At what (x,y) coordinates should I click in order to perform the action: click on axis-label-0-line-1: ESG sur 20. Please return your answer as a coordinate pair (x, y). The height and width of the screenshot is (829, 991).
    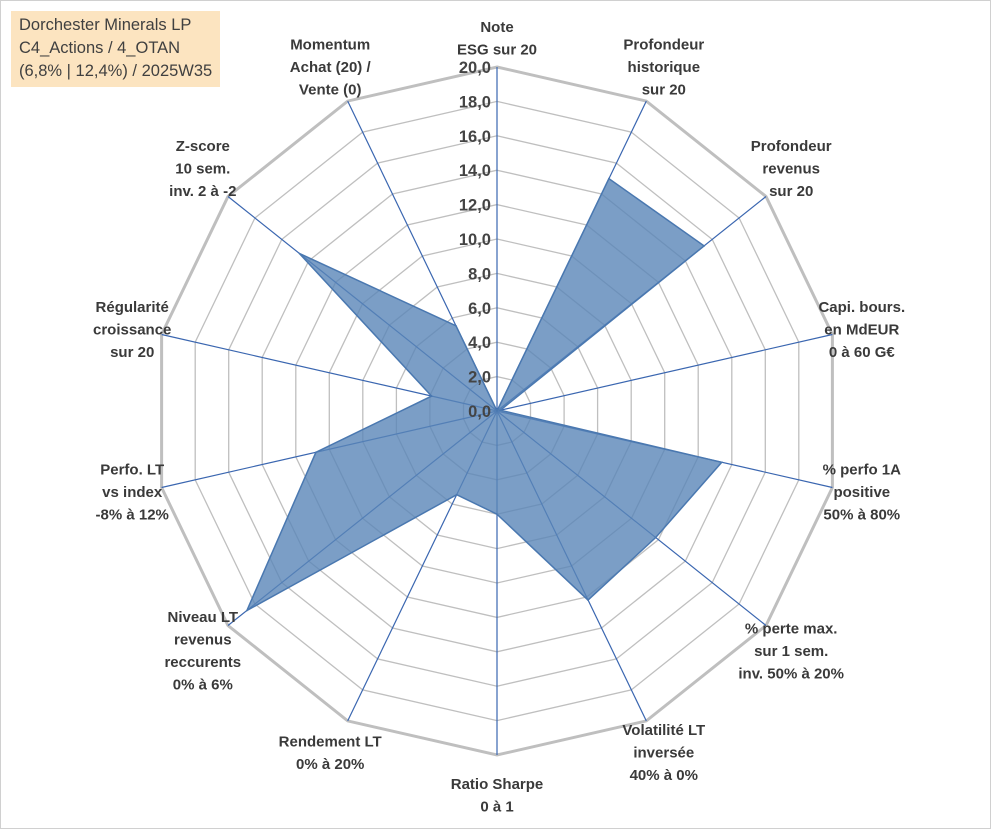
    Looking at the image, I should click on (497, 50).